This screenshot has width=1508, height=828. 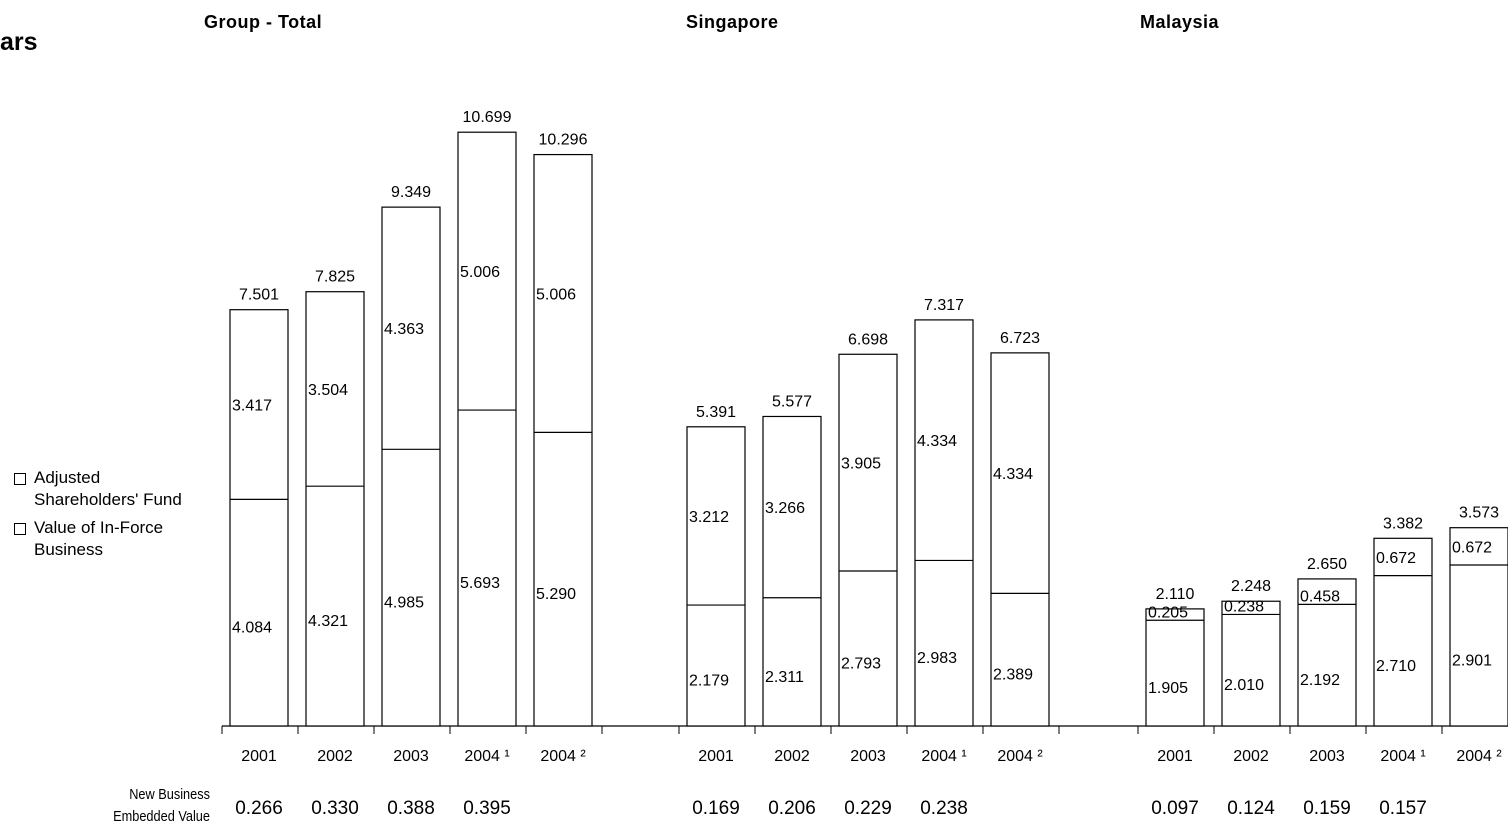 What do you see at coordinates (411, 192) in the screenshot?
I see `total-label: 9.349` at bounding box center [411, 192].